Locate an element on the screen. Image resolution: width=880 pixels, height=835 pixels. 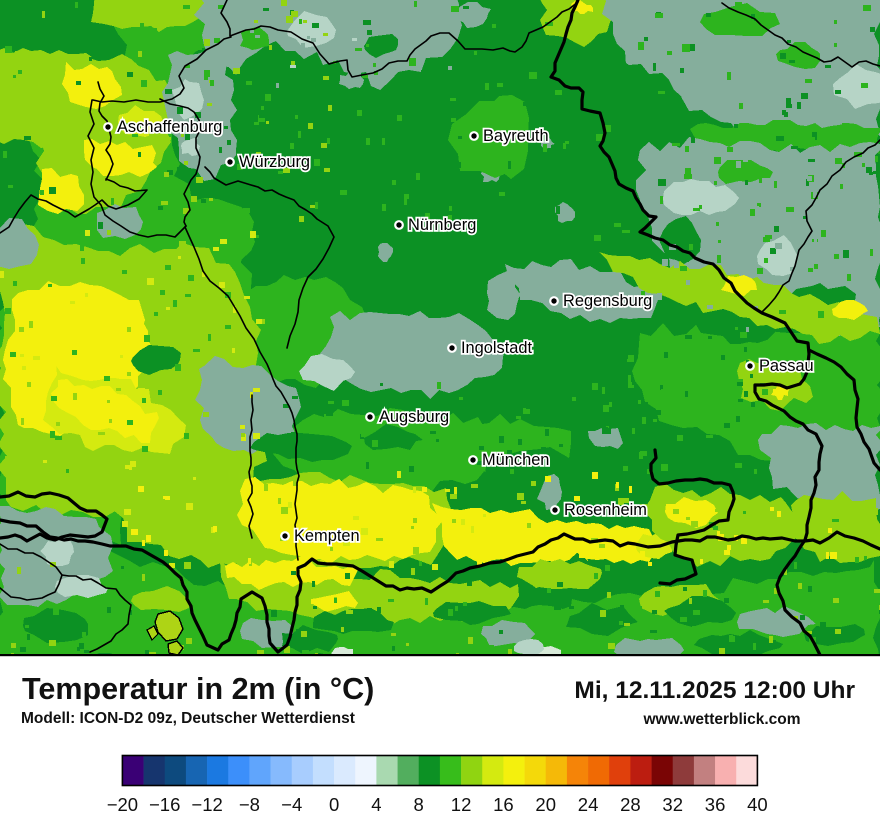
svg-text: Kempten is located at coordinates (327, 536).